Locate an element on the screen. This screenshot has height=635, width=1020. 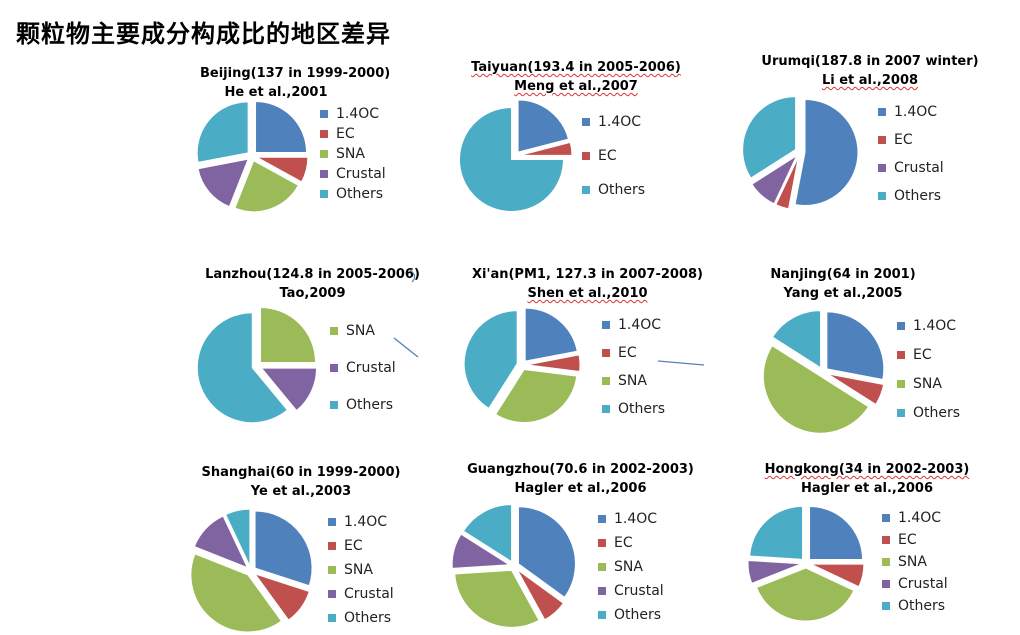
chart-subtitle: He et al.,2001 is located at coordinates (276, 92).